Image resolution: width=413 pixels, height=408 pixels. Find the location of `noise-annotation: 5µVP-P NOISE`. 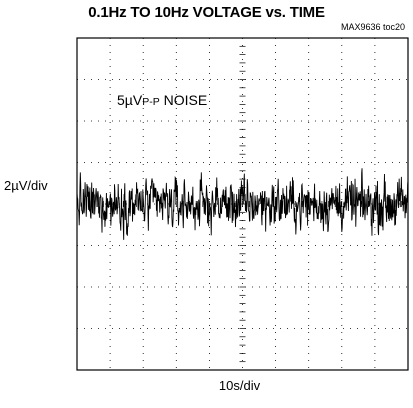

noise-annotation: 5µVP-P NOISE is located at coordinates (162, 100).